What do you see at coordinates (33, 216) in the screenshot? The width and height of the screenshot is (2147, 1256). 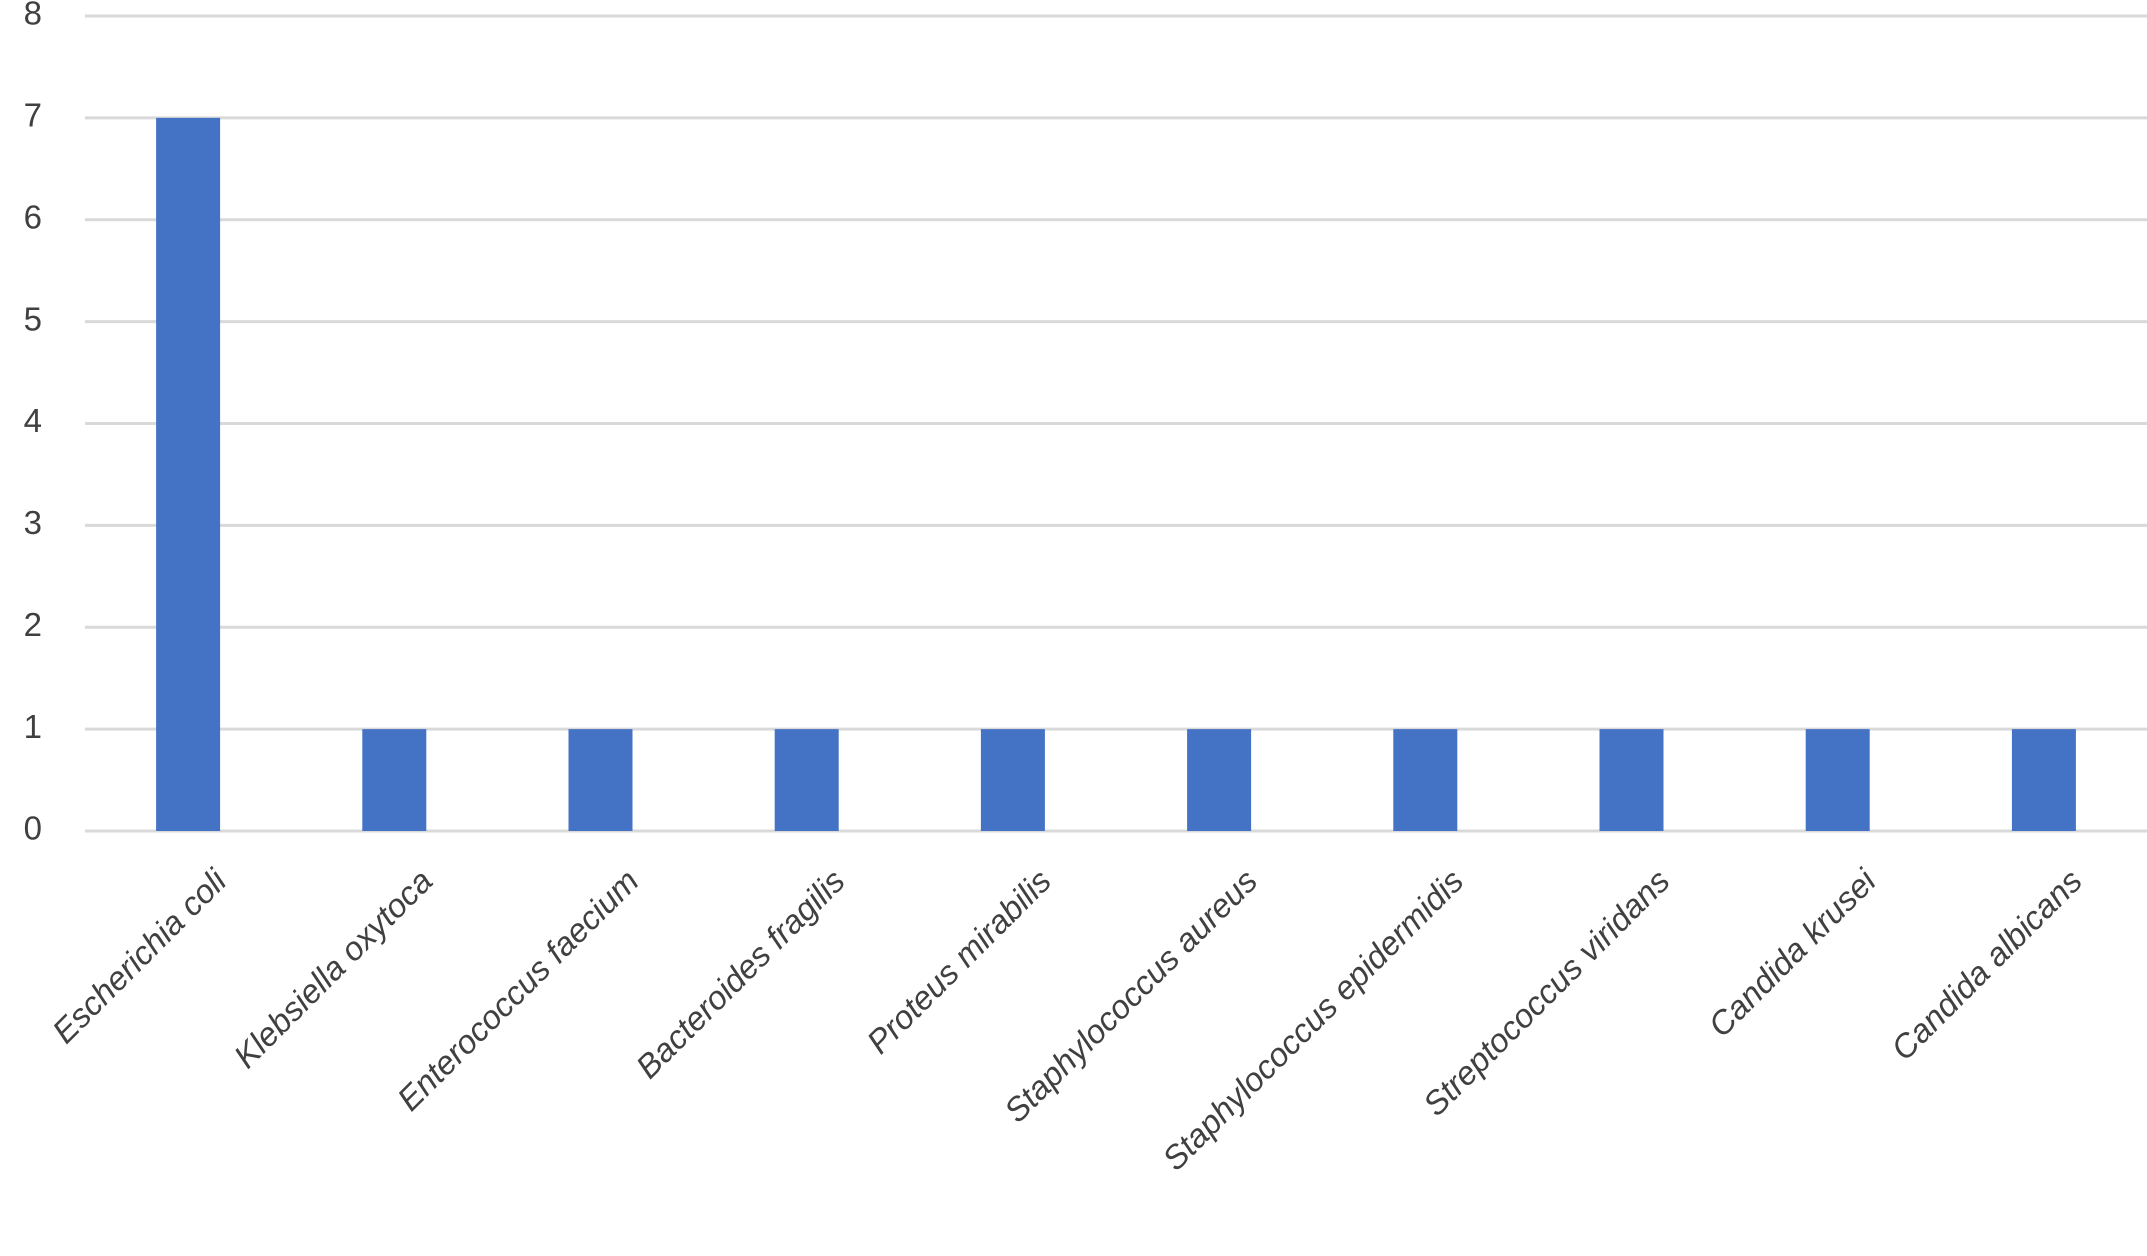 I see `y-tick-label: 6` at bounding box center [33, 216].